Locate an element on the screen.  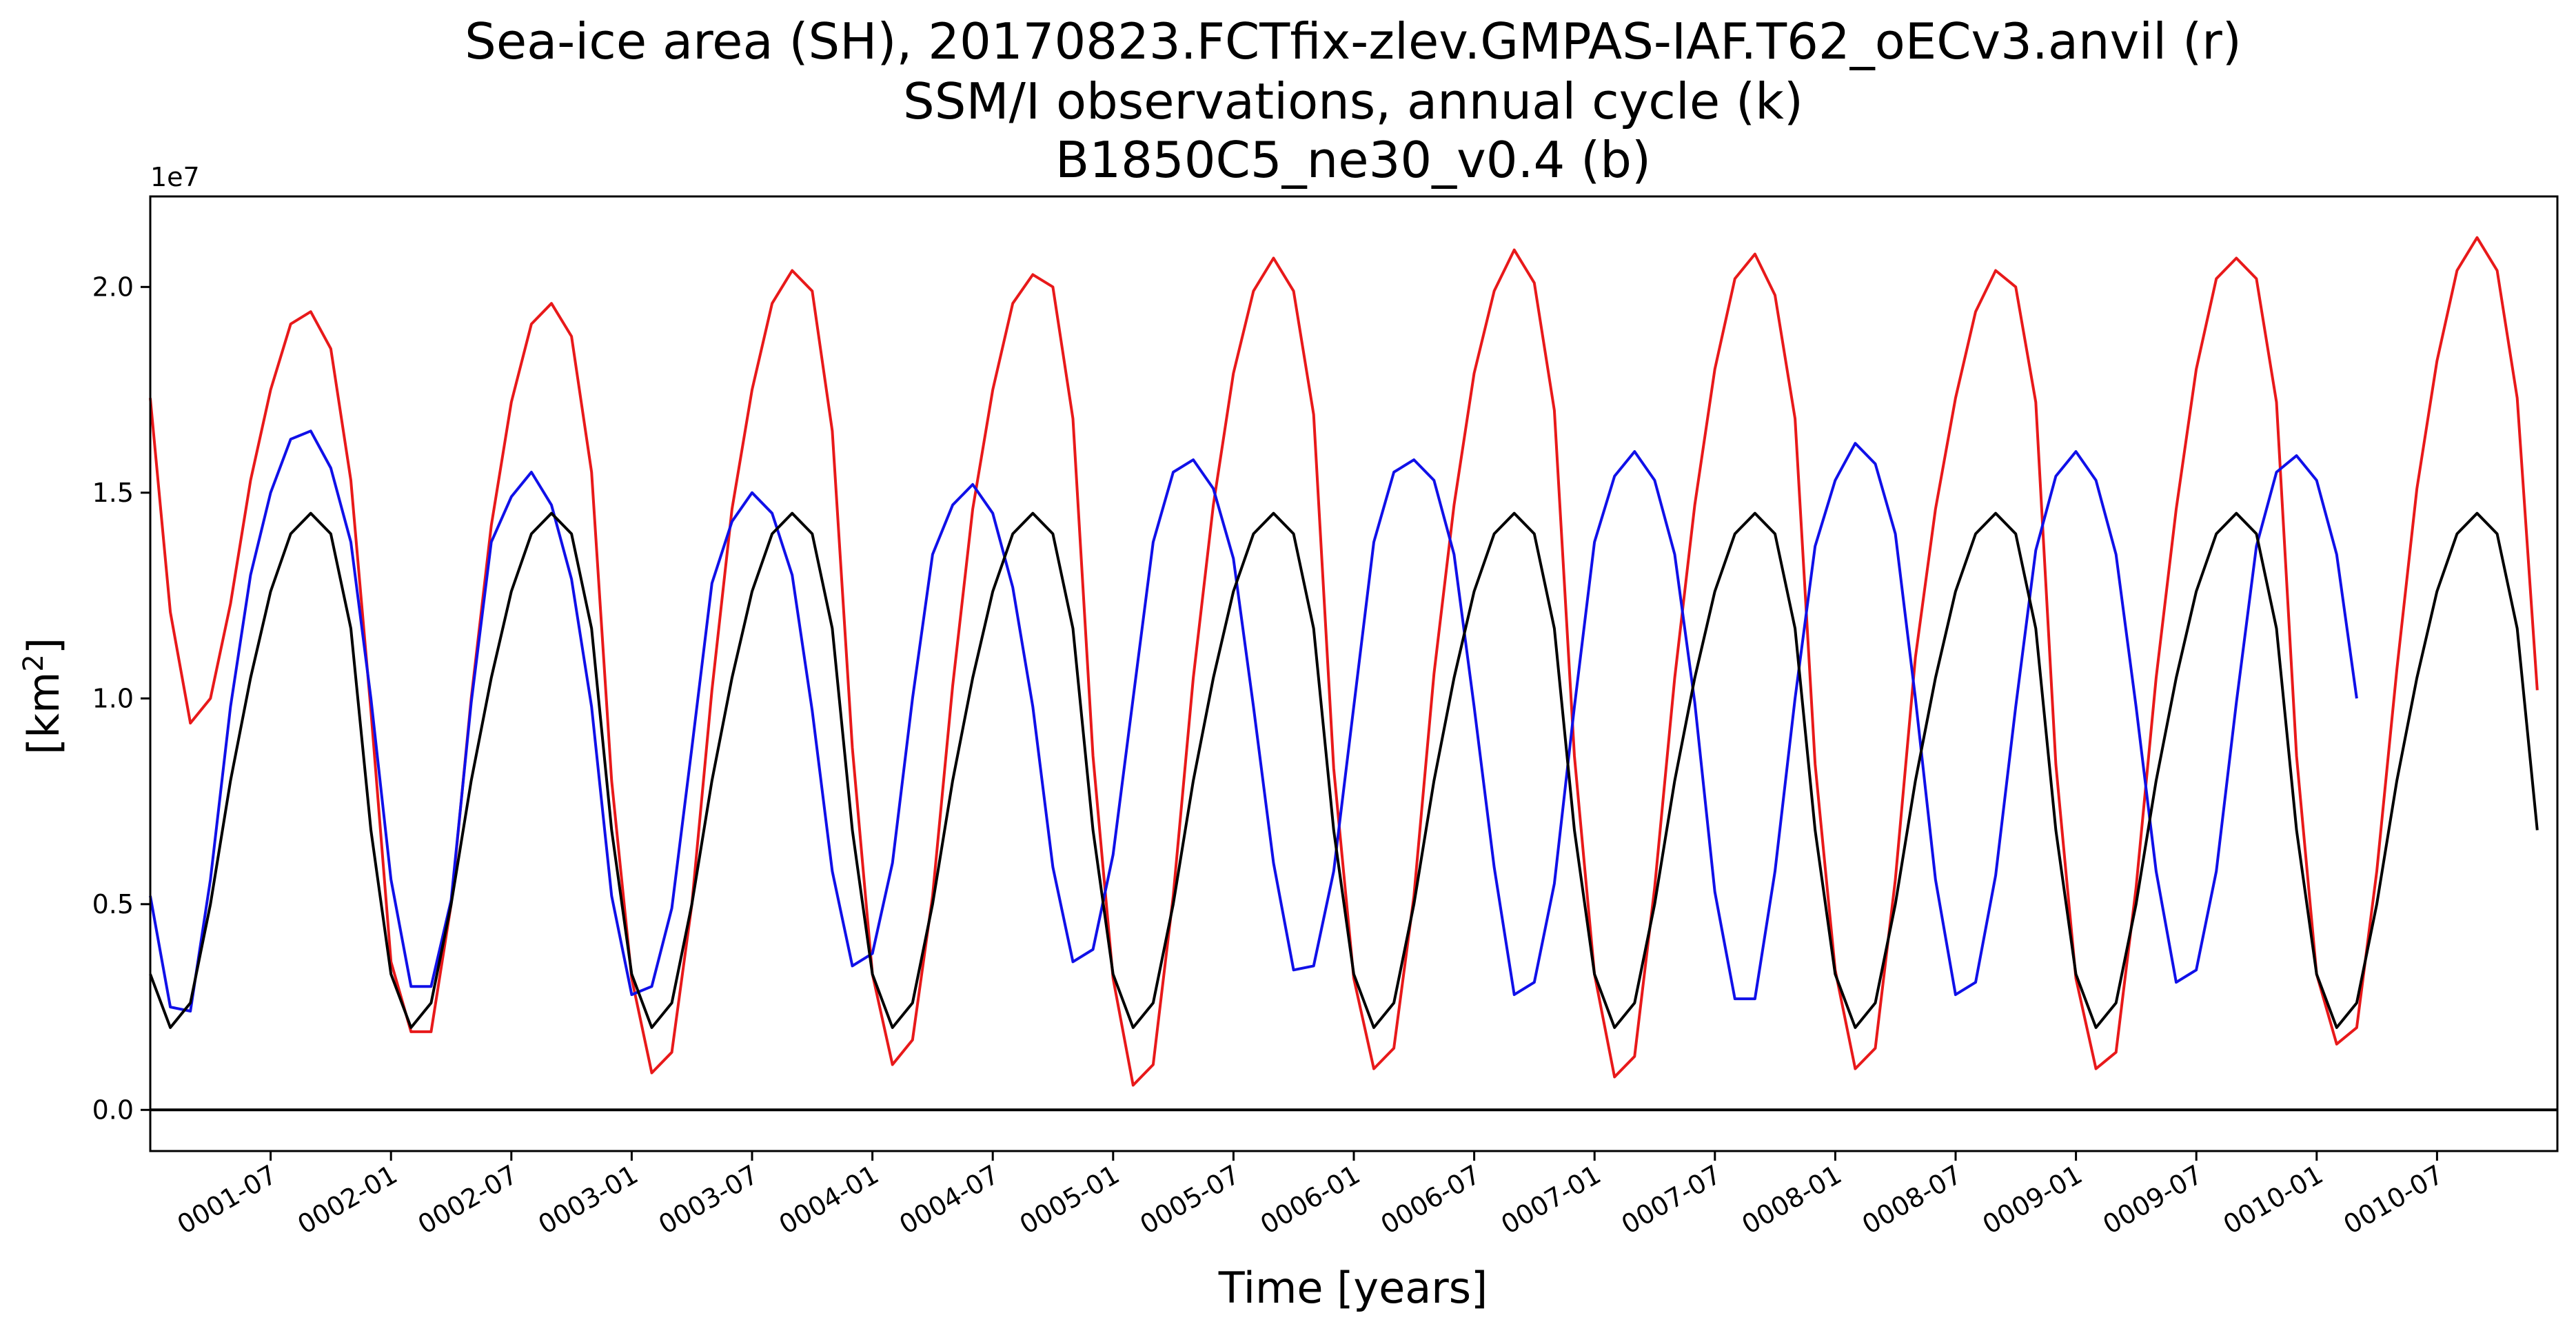
y-tick-label: 1.5 is located at coordinates (113, 493).